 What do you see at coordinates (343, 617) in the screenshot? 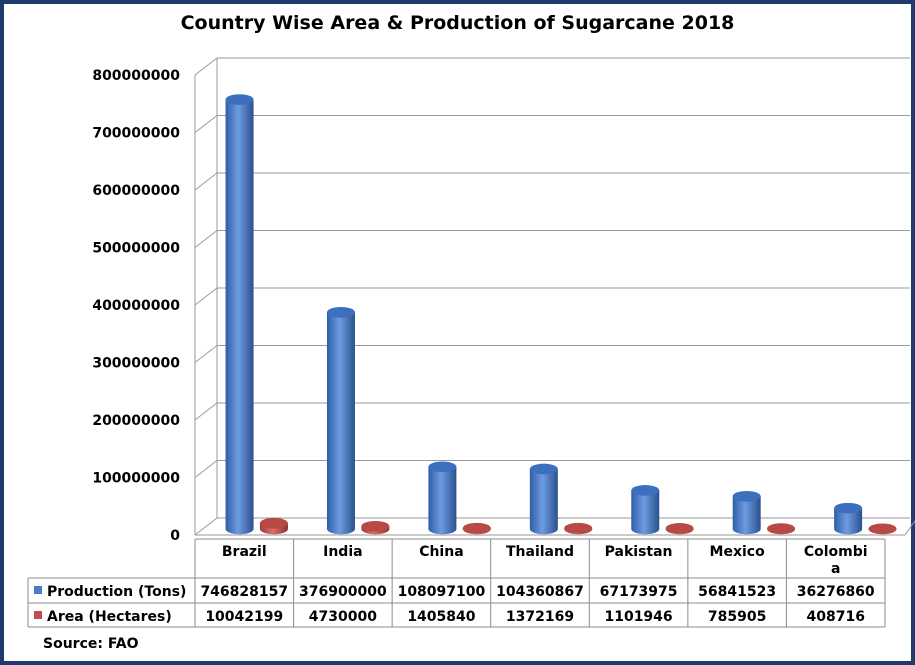
I see `data-label: 4730000` at bounding box center [343, 617].